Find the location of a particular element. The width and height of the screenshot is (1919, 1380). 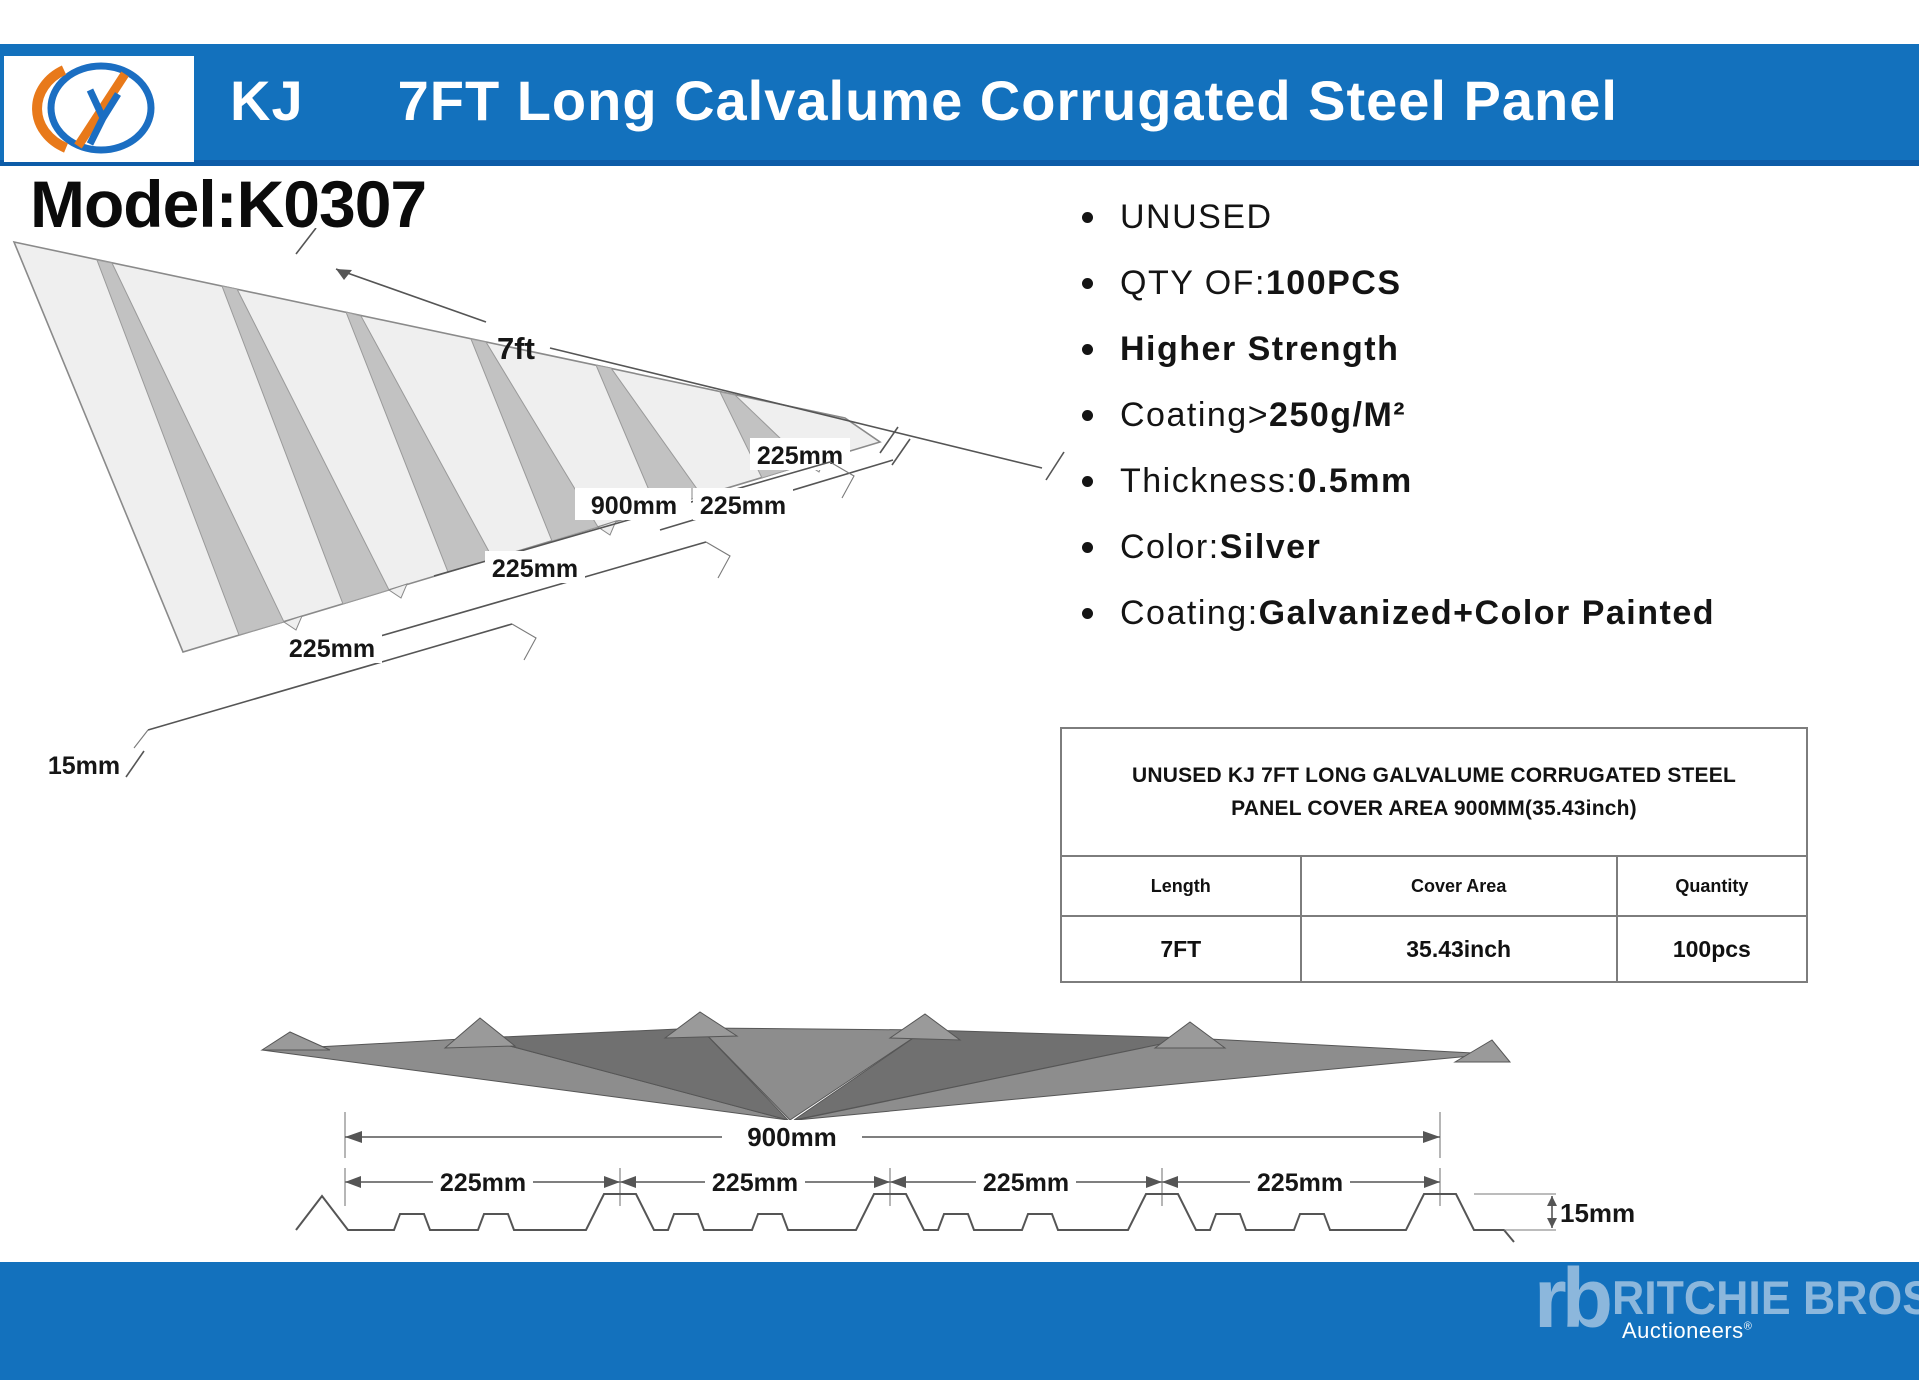

spec-value: Silver is located at coordinates (1270, 546).